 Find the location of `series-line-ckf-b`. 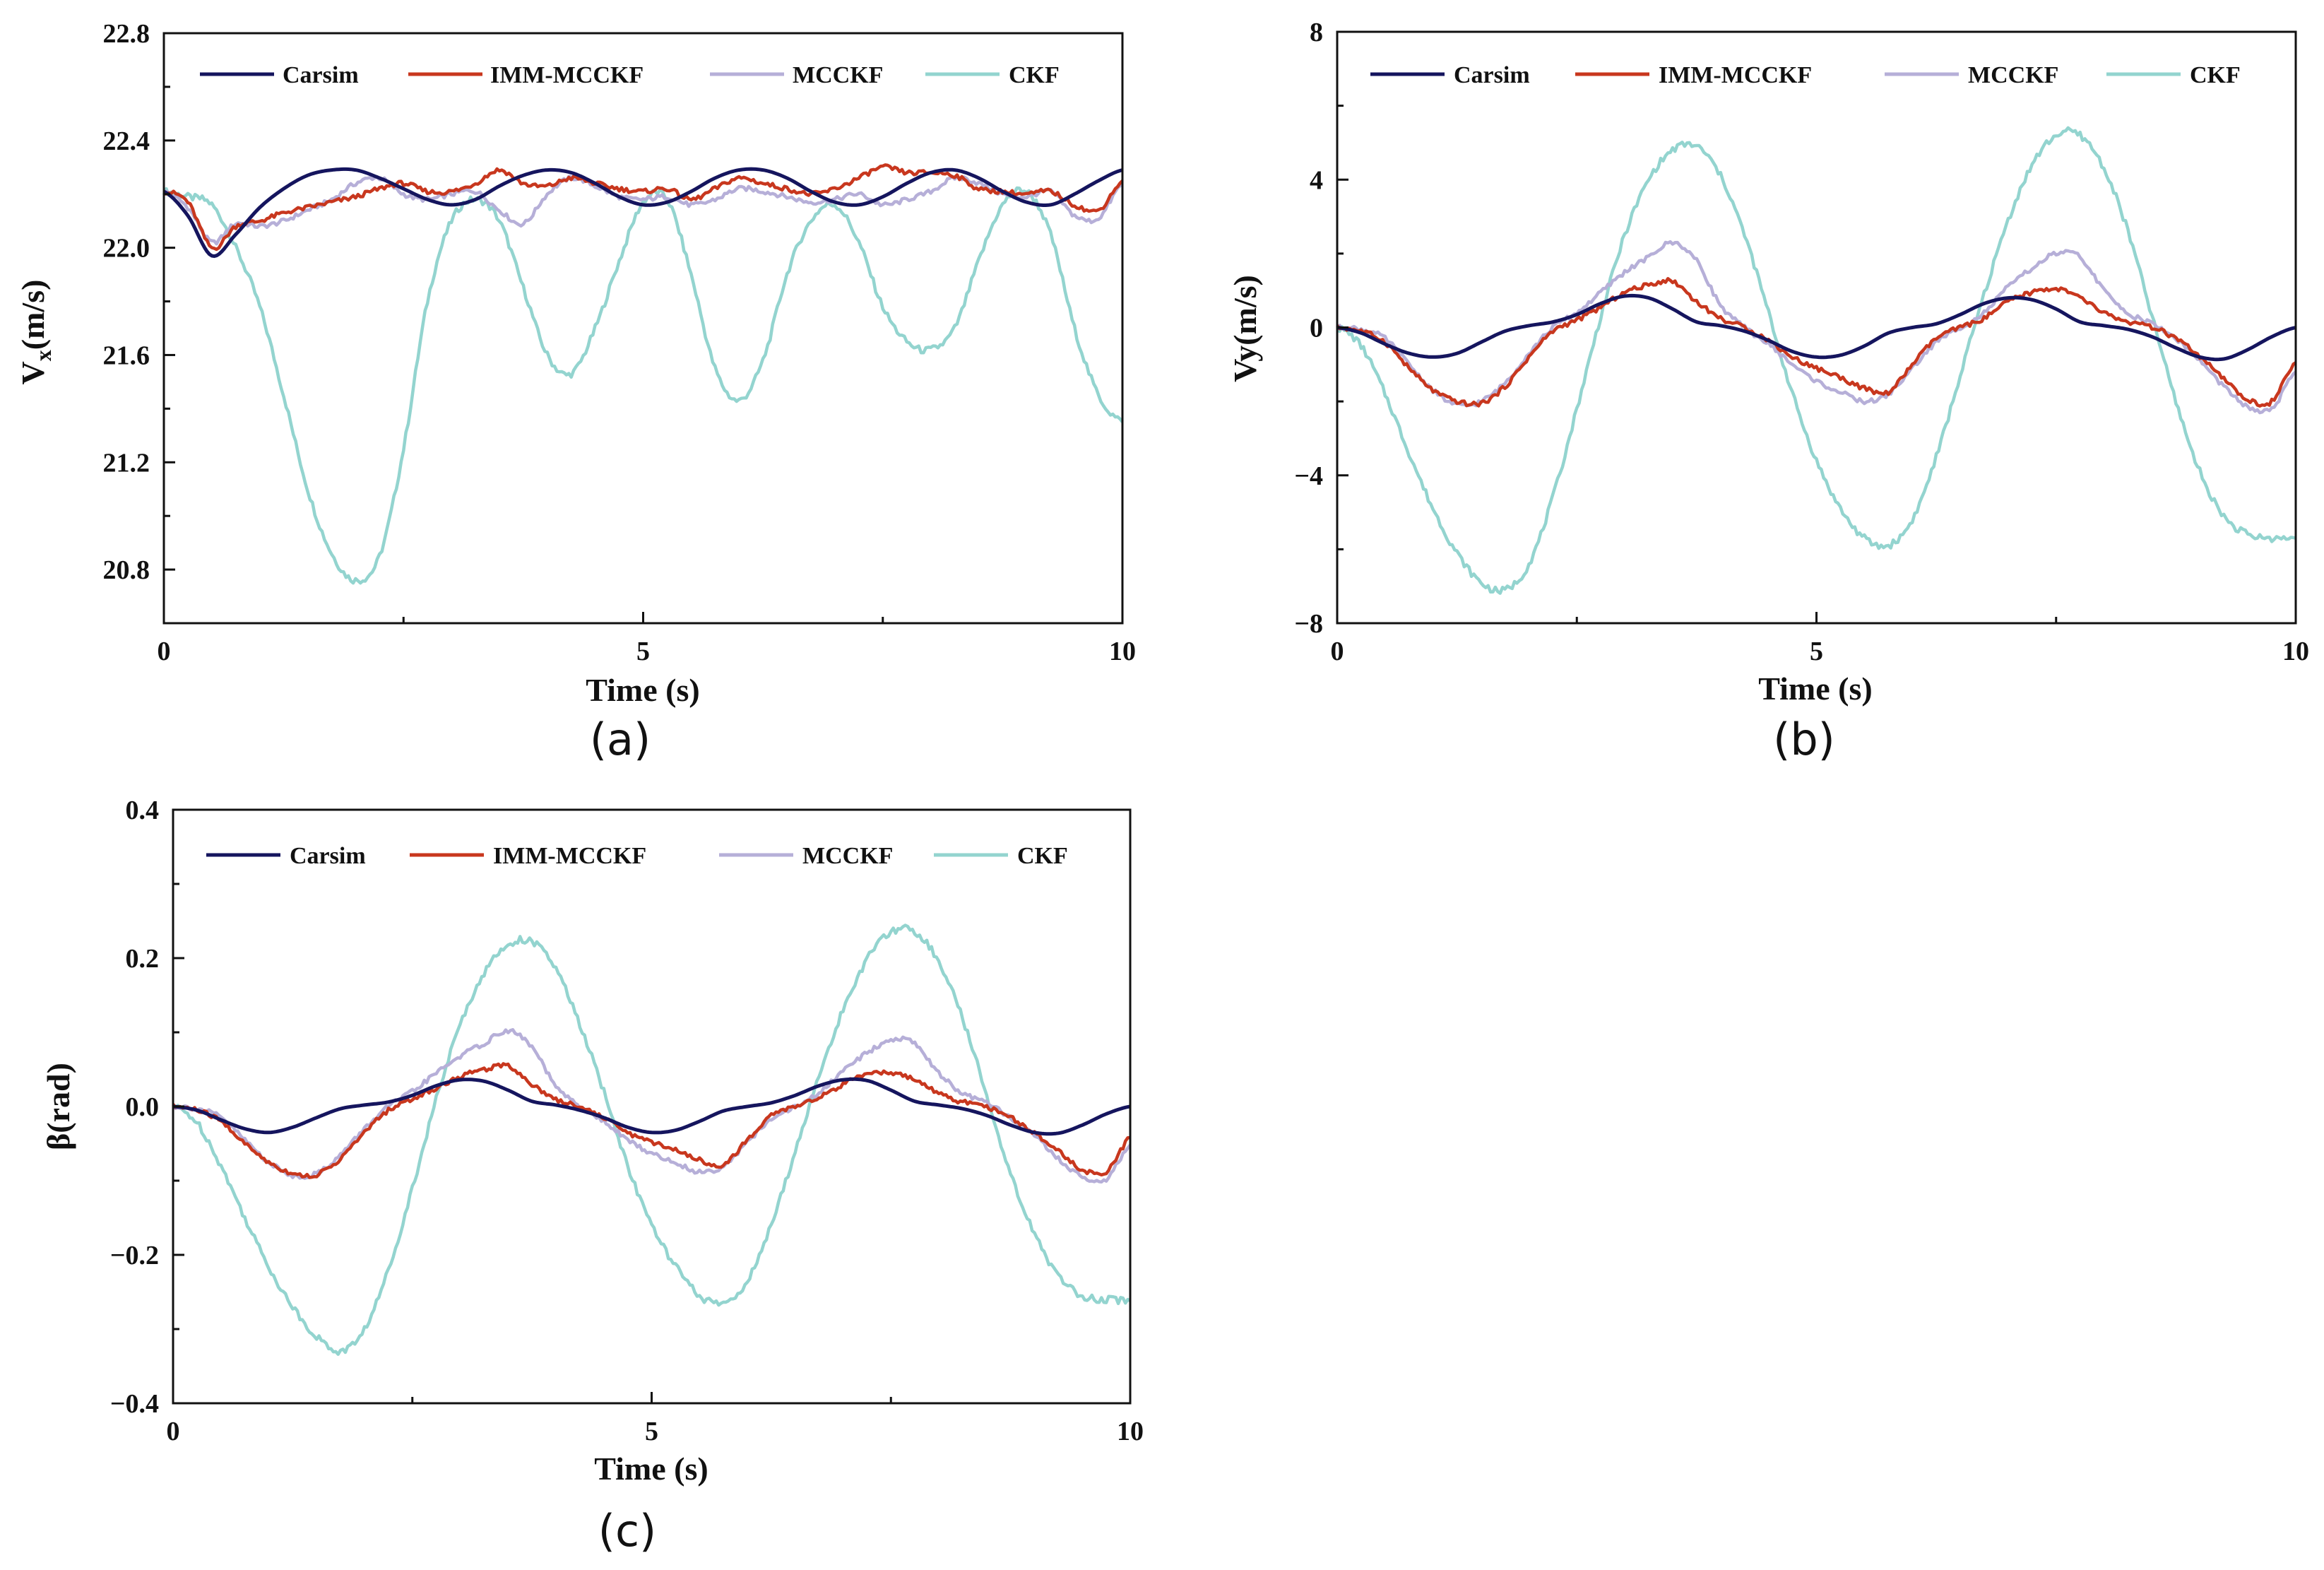

series-line-ckf-b is located at coordinates (1816, 360).